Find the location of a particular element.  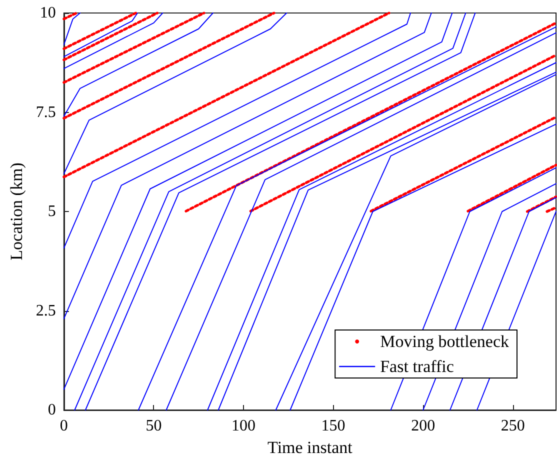

x-axis-title: Time instant is located at coordinates (310, 447).